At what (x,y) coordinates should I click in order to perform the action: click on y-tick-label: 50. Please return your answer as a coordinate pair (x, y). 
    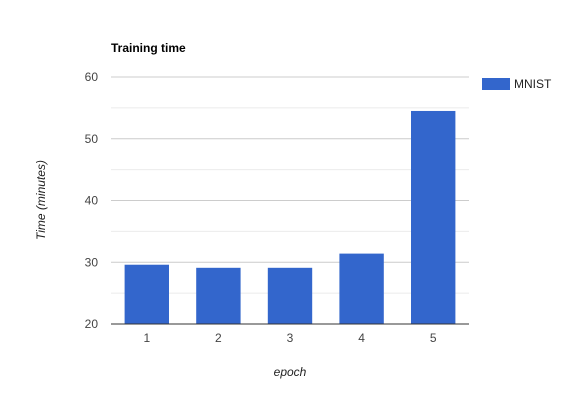
    Looking at the image, I should click on (92, 139).